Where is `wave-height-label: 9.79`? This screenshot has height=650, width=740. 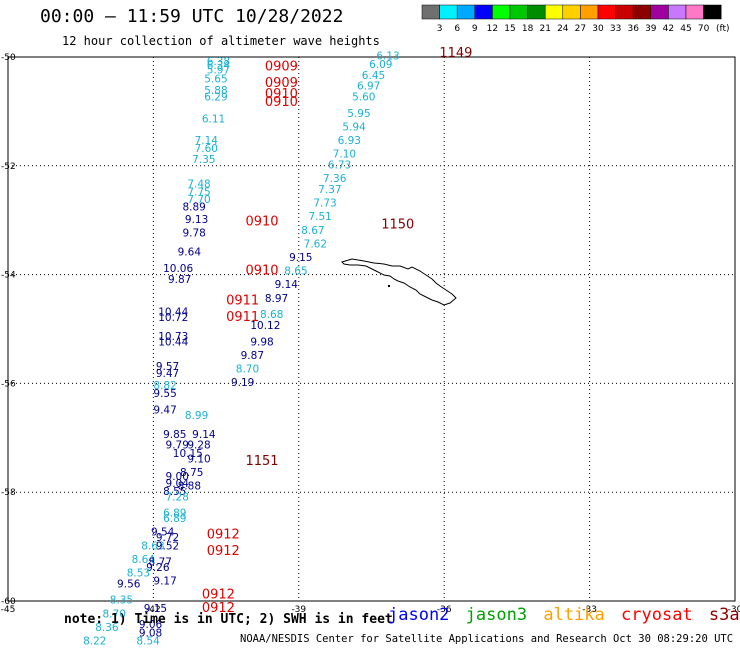
wave-height-label: 9.79 is located at coordinates (177, 446).